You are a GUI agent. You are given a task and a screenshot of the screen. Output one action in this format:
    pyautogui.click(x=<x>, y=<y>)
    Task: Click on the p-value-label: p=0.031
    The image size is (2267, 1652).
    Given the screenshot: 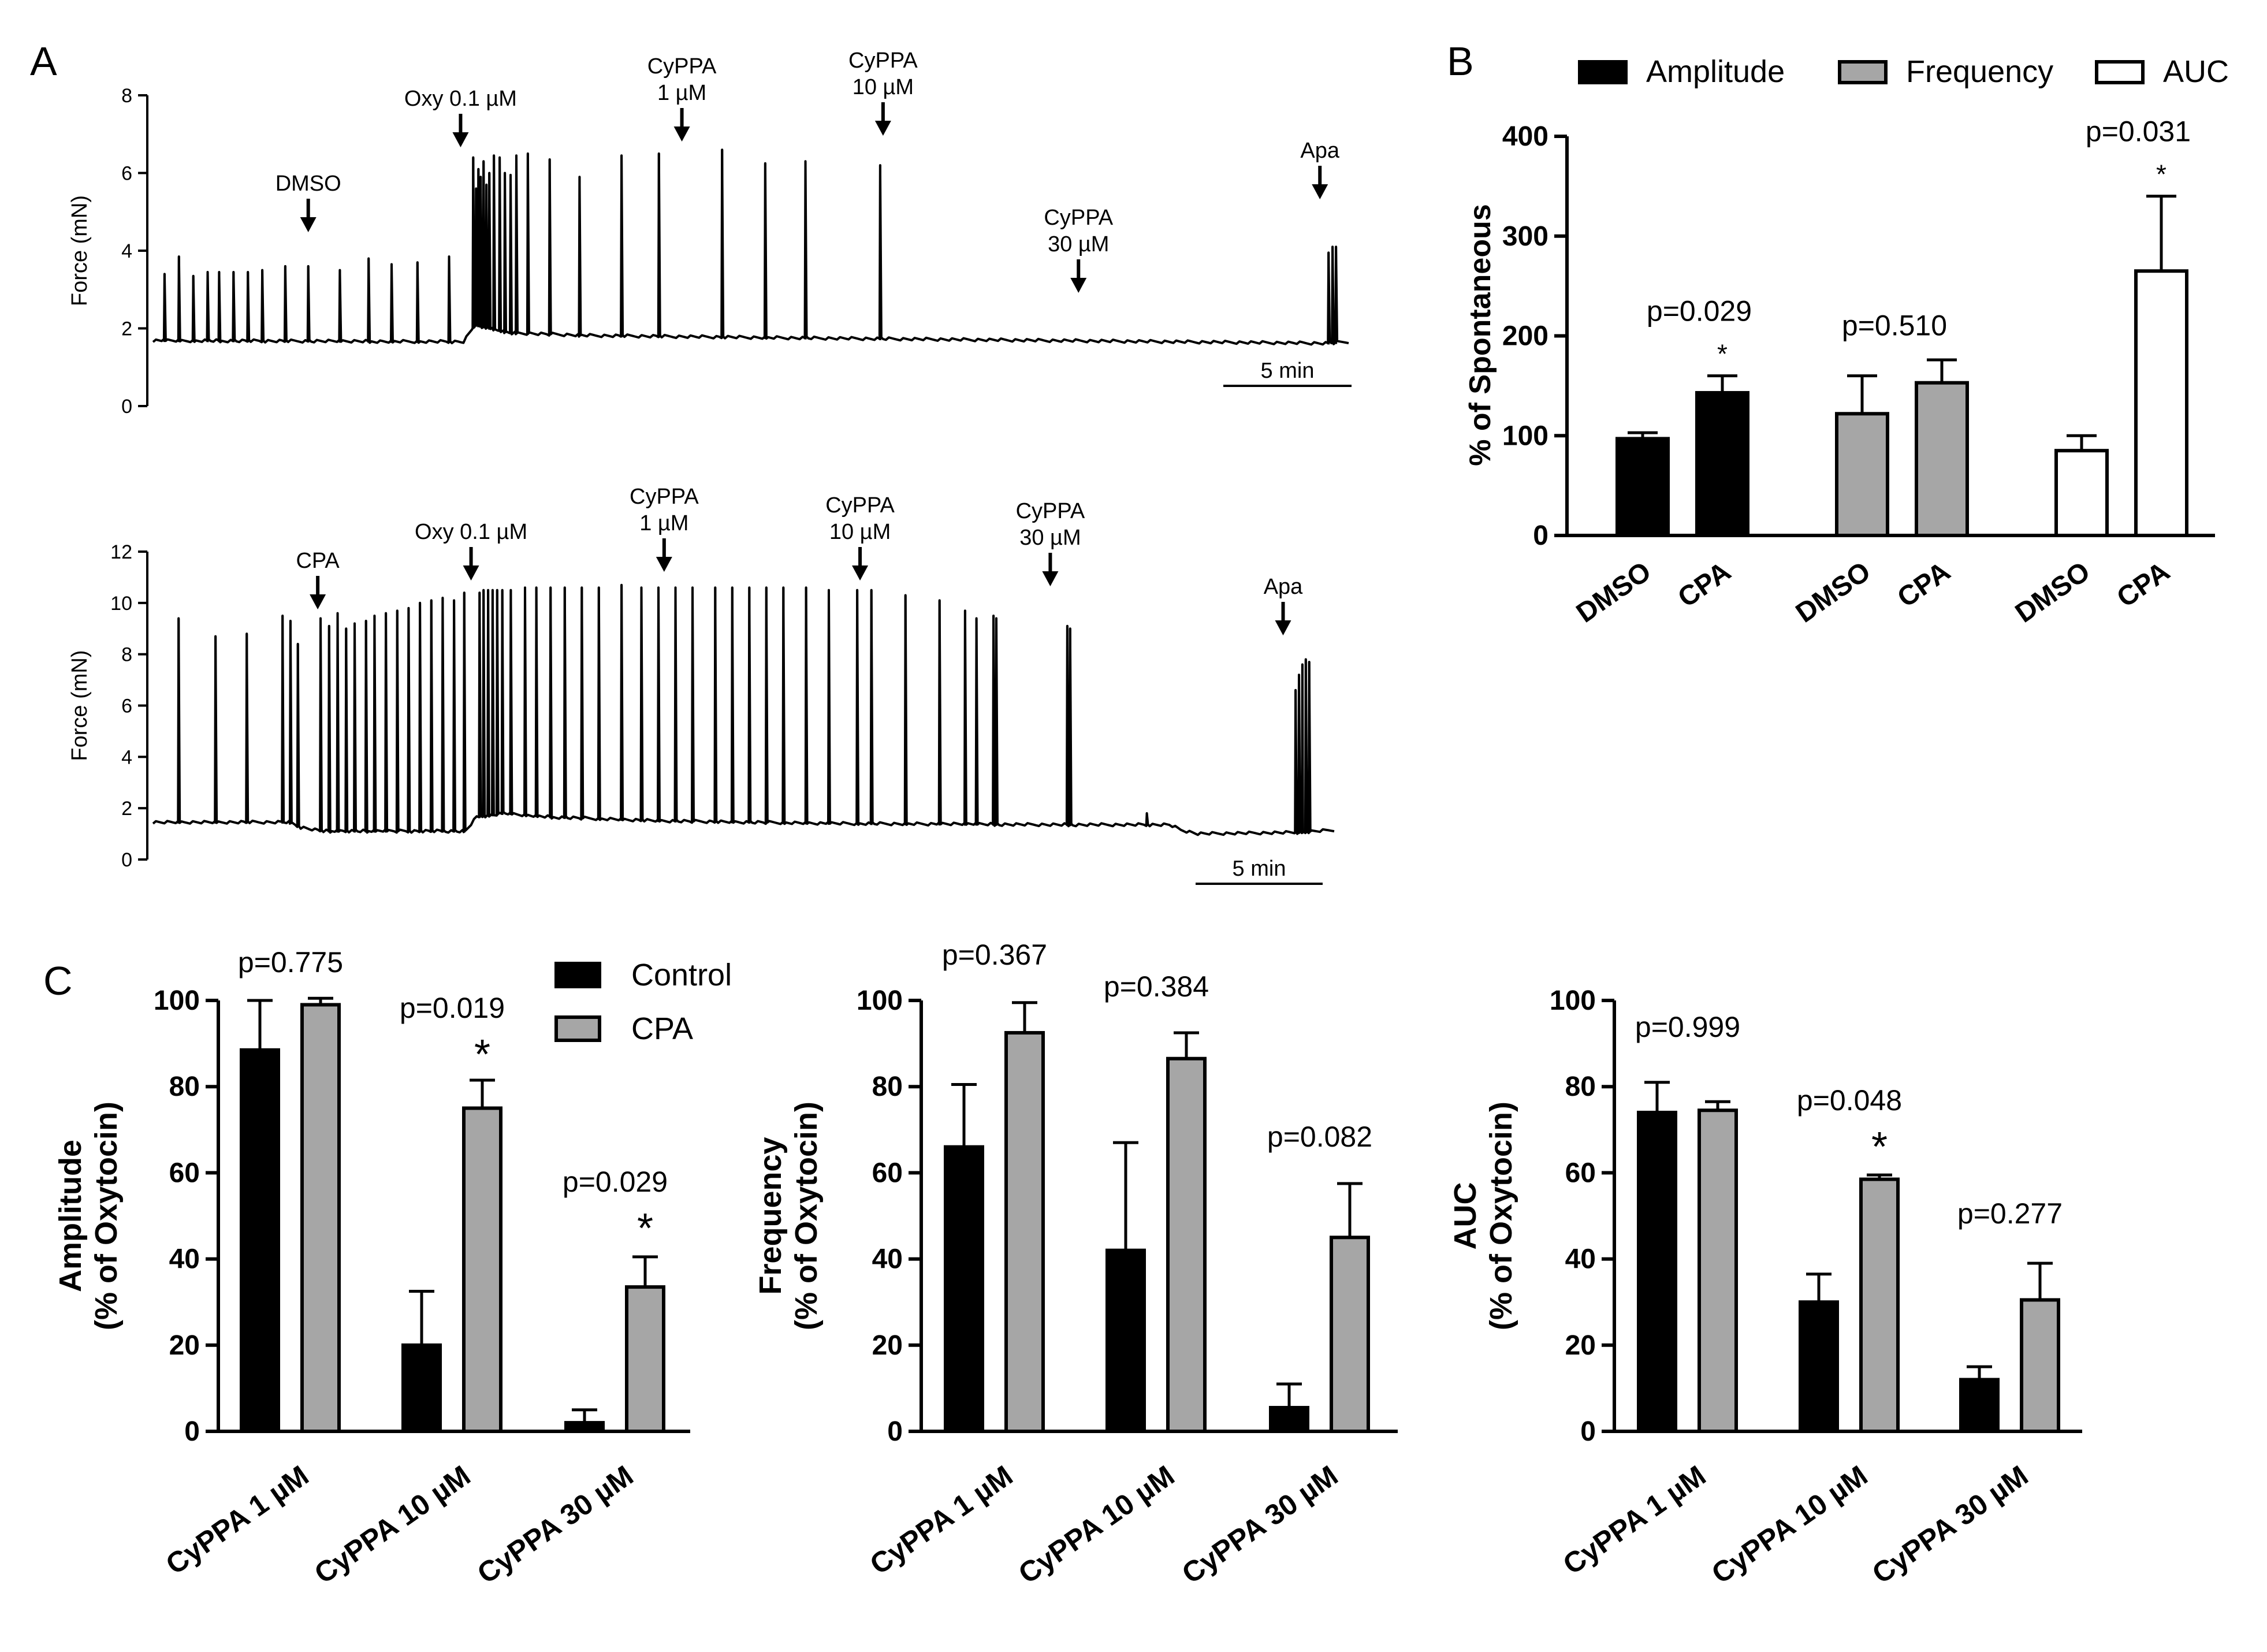 What is the action you would take?
    pyautogui.click(x=2138, y=132)
    